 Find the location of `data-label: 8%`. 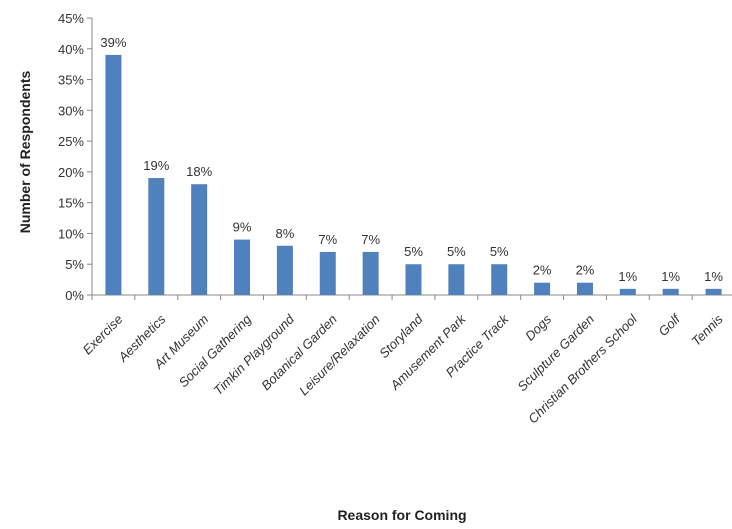

data-label: 8% is located at coordinates (285, 233).